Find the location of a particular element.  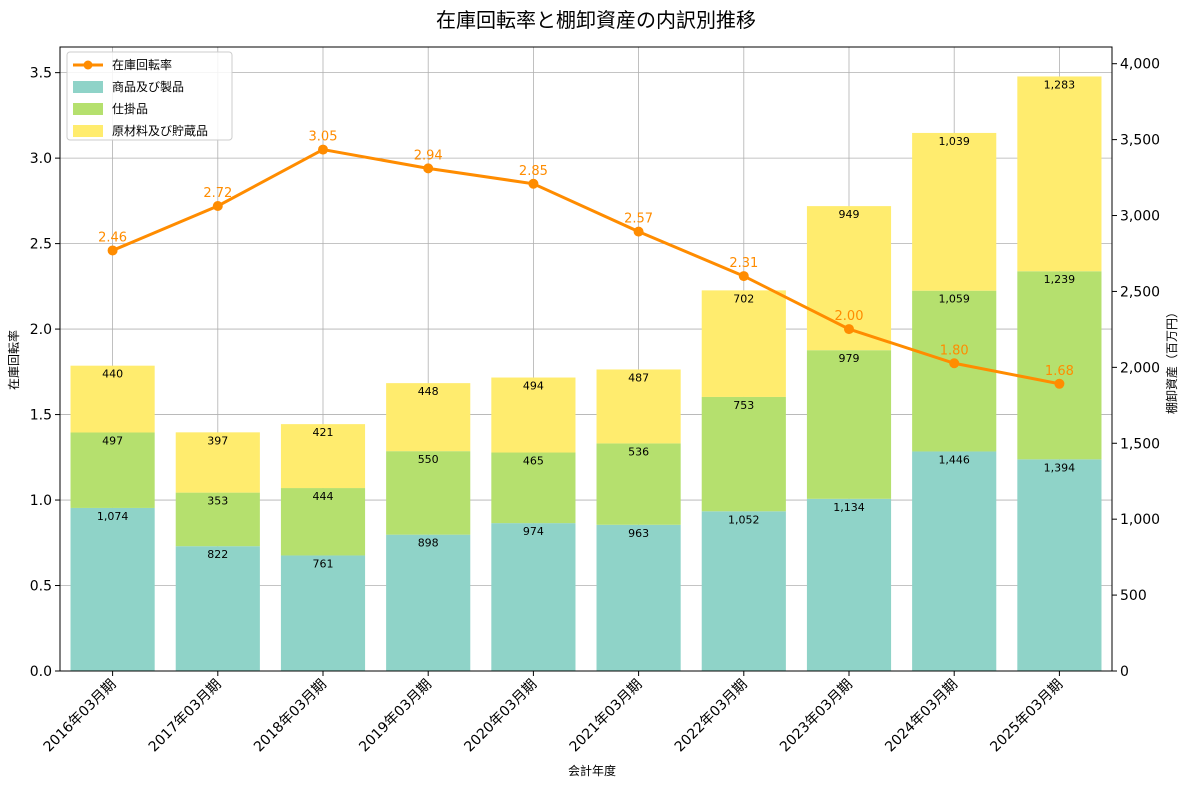

y-axis-left-label: 在庫回転率 is located at coordinates (13, 360).